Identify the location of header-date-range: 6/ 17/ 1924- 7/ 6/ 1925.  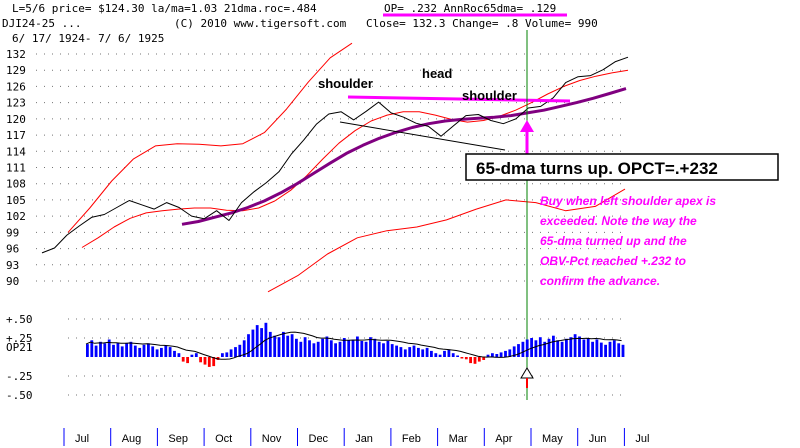
(88, 38).